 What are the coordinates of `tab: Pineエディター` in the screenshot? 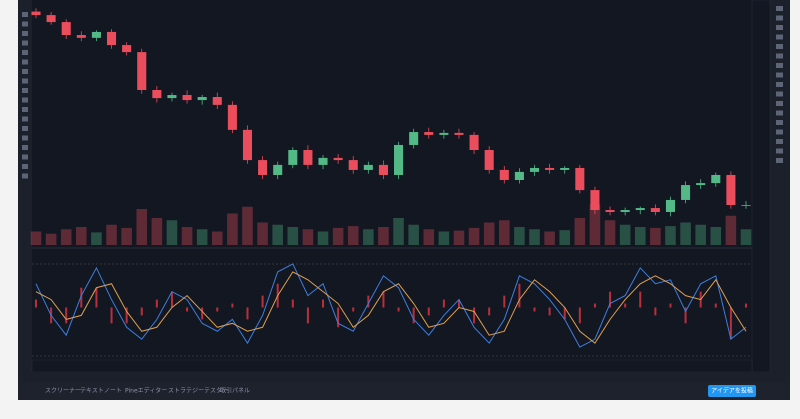 It's located at (146, 391).